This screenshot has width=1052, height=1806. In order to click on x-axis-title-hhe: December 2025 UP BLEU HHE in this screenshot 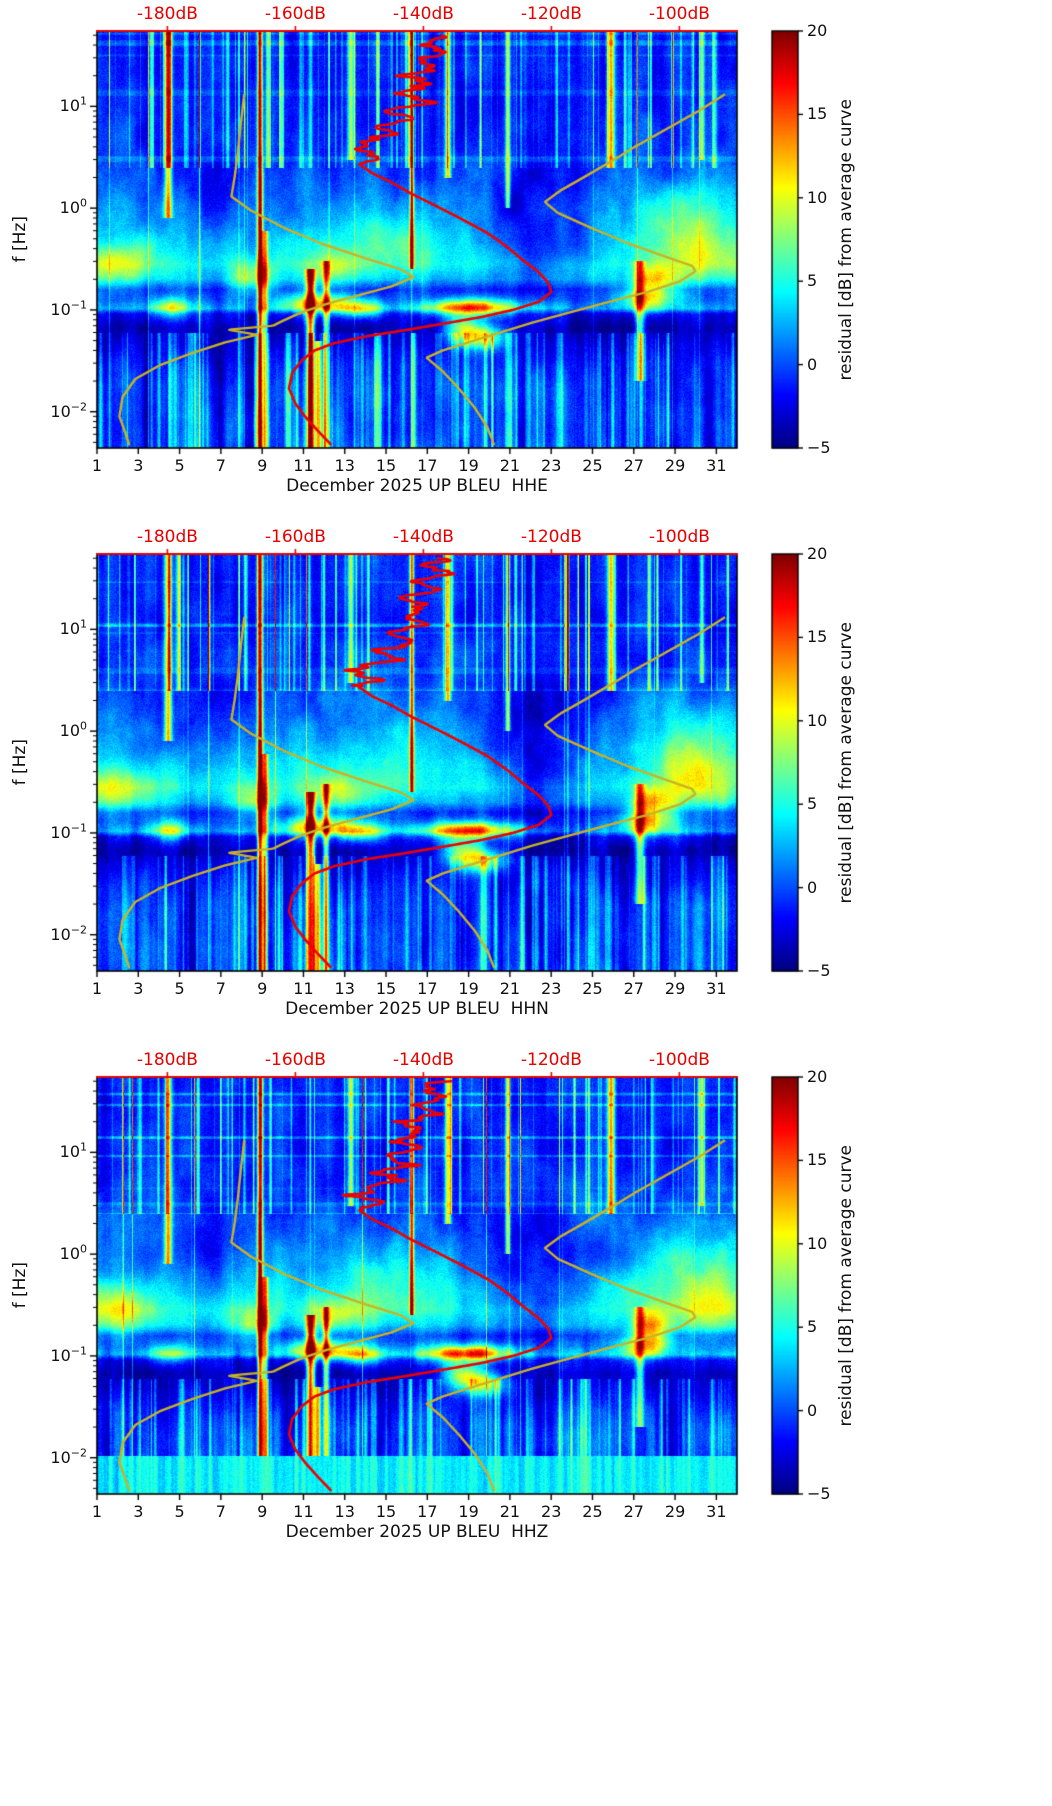, I will do `click(417, 486)`.